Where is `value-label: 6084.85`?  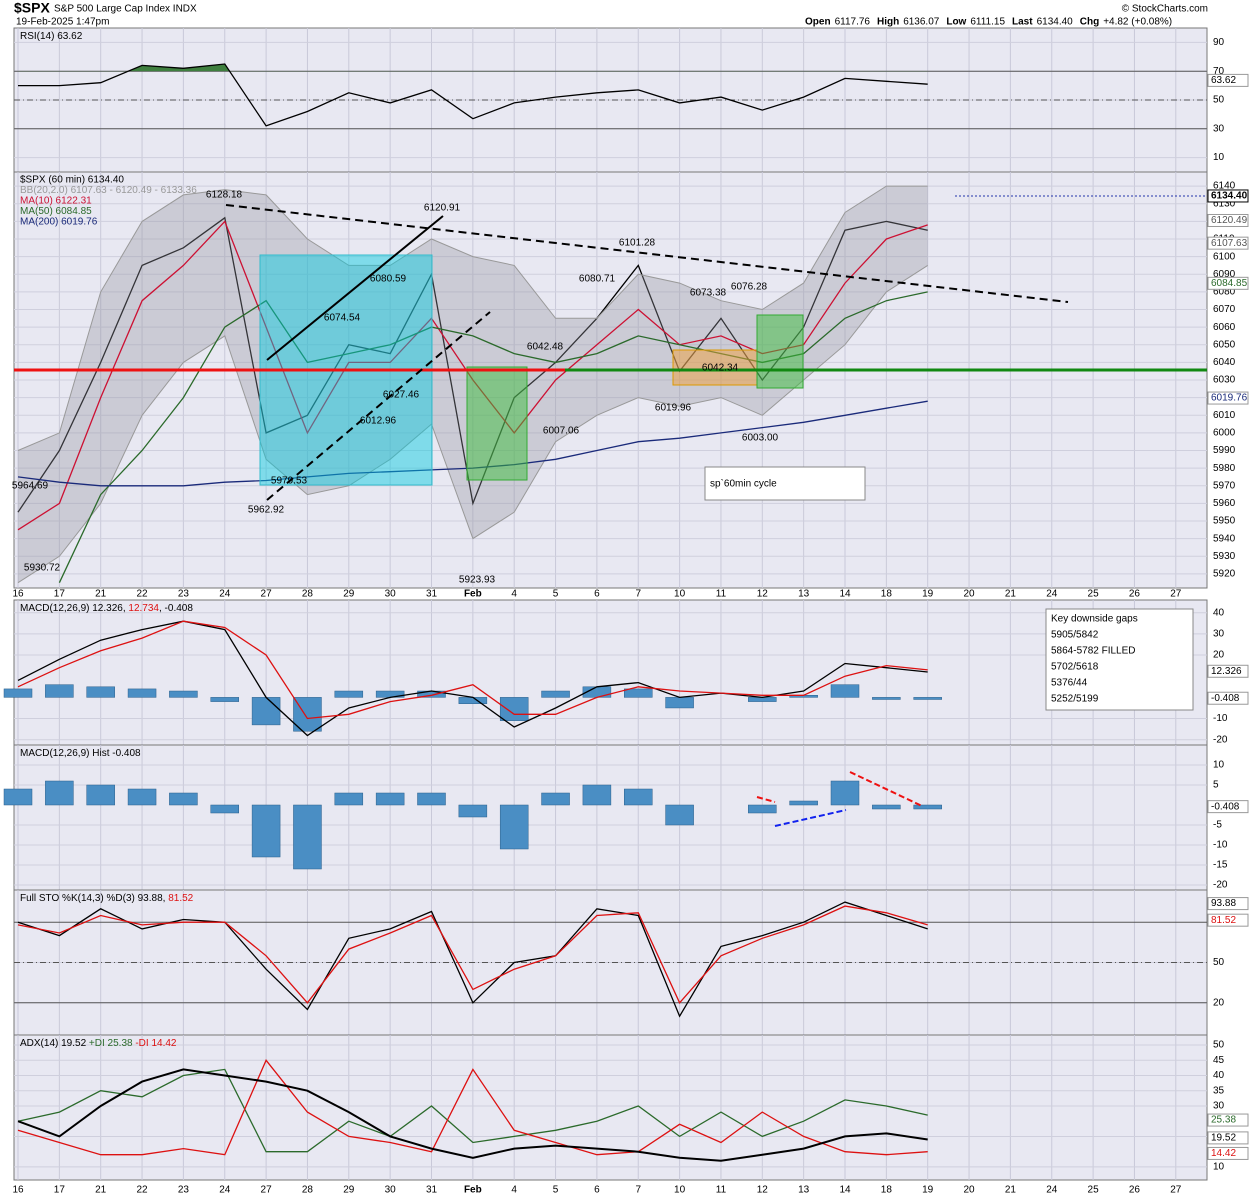 value-label: 6084.85 is located at coordinates (1229, 283).